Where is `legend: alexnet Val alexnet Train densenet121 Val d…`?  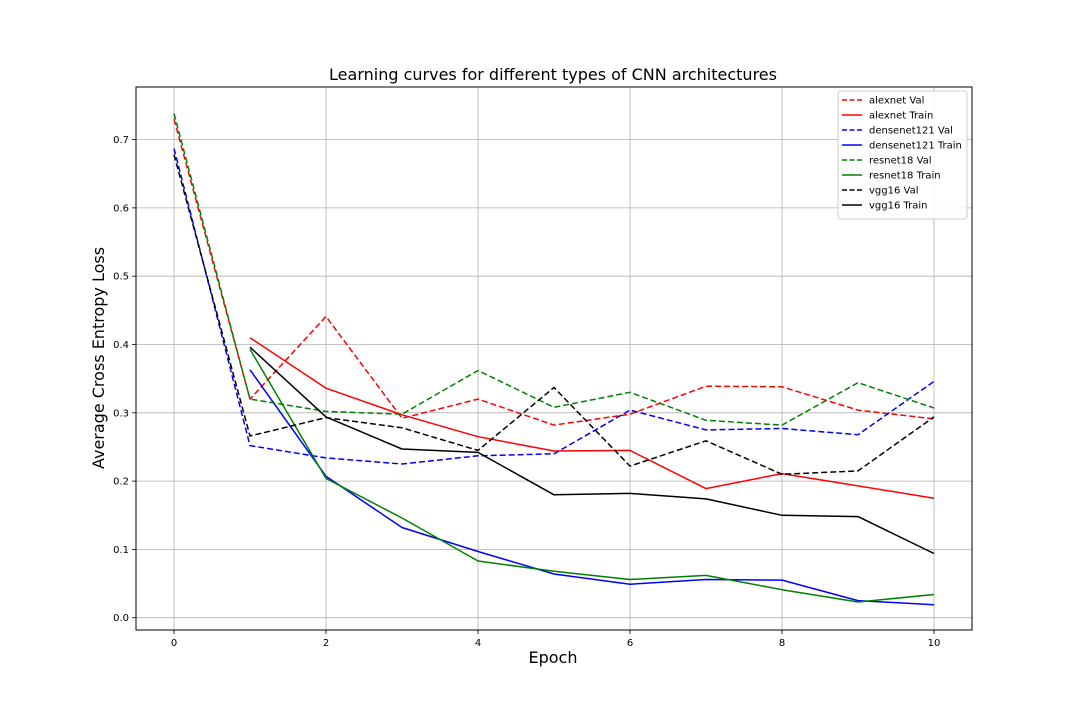 legend: alexnet Val alexnet Train densenet121 Val d… is located at coordinates (902, 155).